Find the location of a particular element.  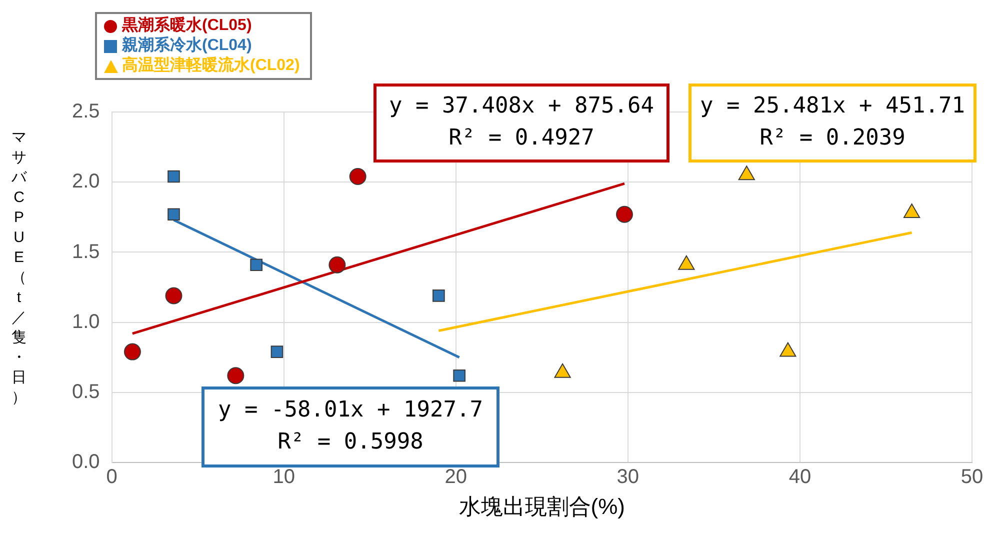

x-tick-label: 0 is located at coordinates (112, 477).